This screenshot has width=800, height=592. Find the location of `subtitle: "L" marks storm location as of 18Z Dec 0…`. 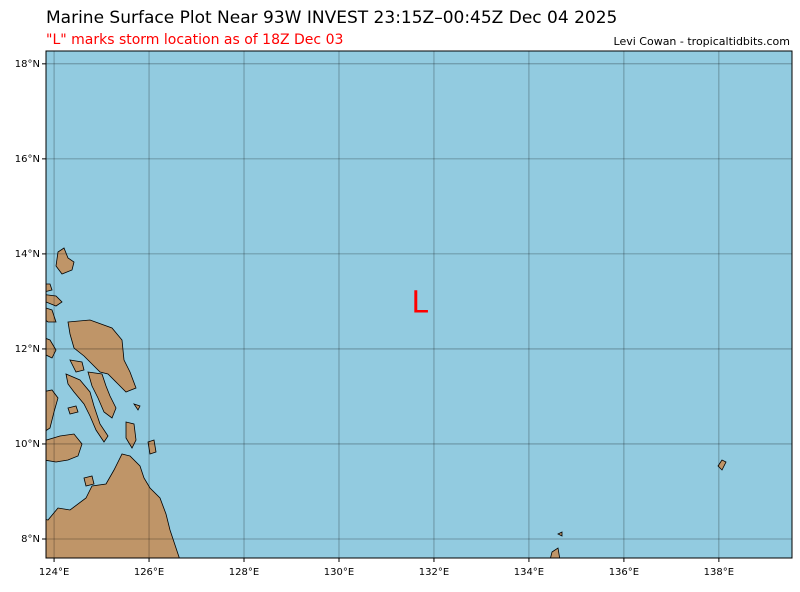

subtitle: "L" marks storm location as of 18Z Dec 0… is located at coordinates (194, 40).